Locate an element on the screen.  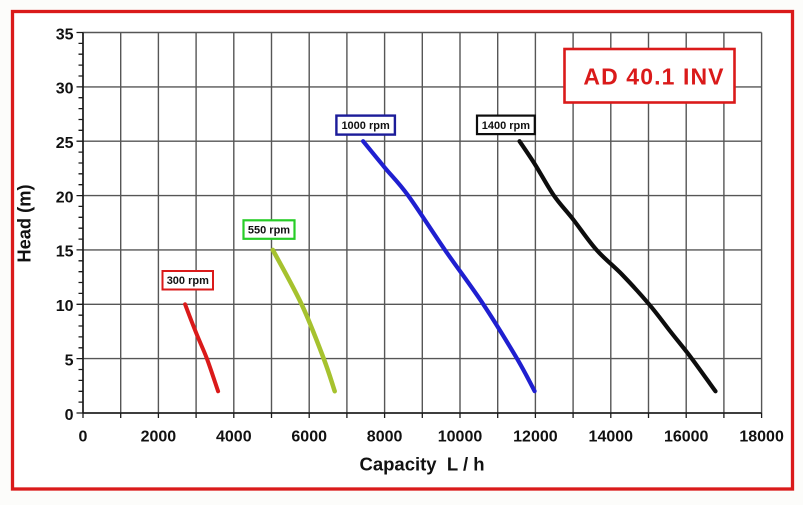
svg-text: 18000 is located at coordinates (761, 437).